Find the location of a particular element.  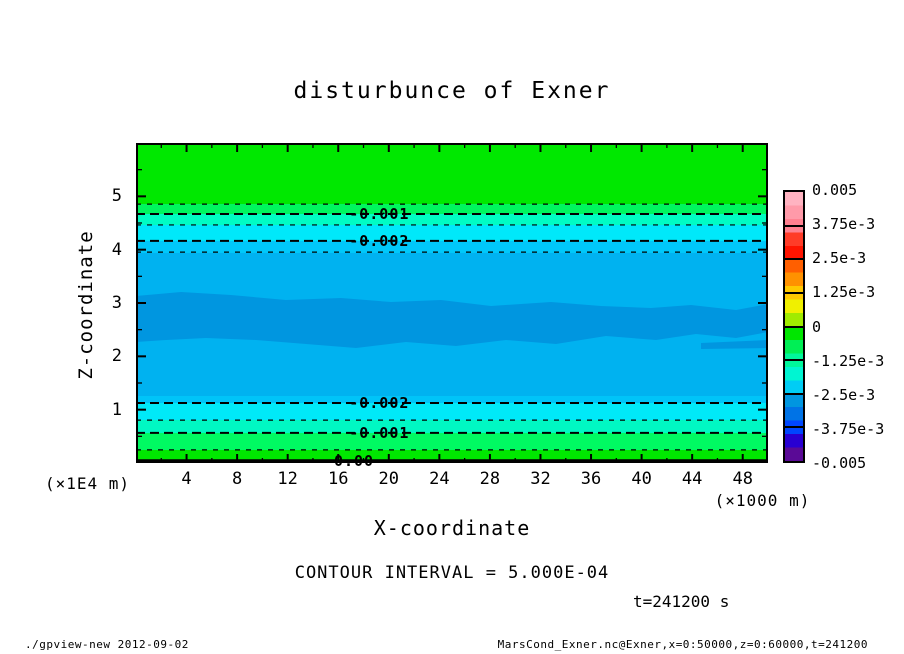

y-tick-label: 2 is located at coordinates (116, 356).